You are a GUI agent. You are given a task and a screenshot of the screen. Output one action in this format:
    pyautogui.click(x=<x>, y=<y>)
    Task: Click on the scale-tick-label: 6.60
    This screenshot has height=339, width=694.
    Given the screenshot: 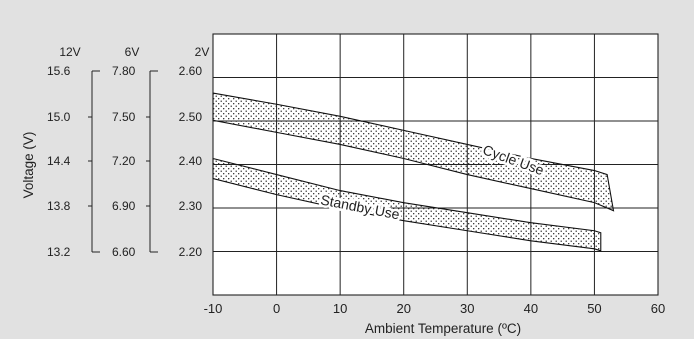 What is the action you would take?
    pyautogui.click(x=124, y=252)
    